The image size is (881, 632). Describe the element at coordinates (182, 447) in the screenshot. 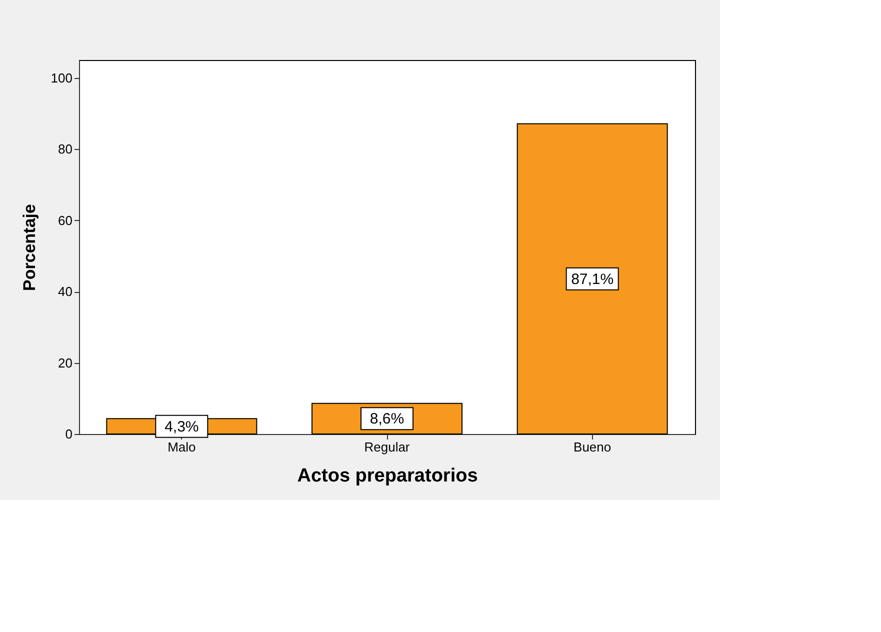

I see `x-tick-label: Malo` at that location.